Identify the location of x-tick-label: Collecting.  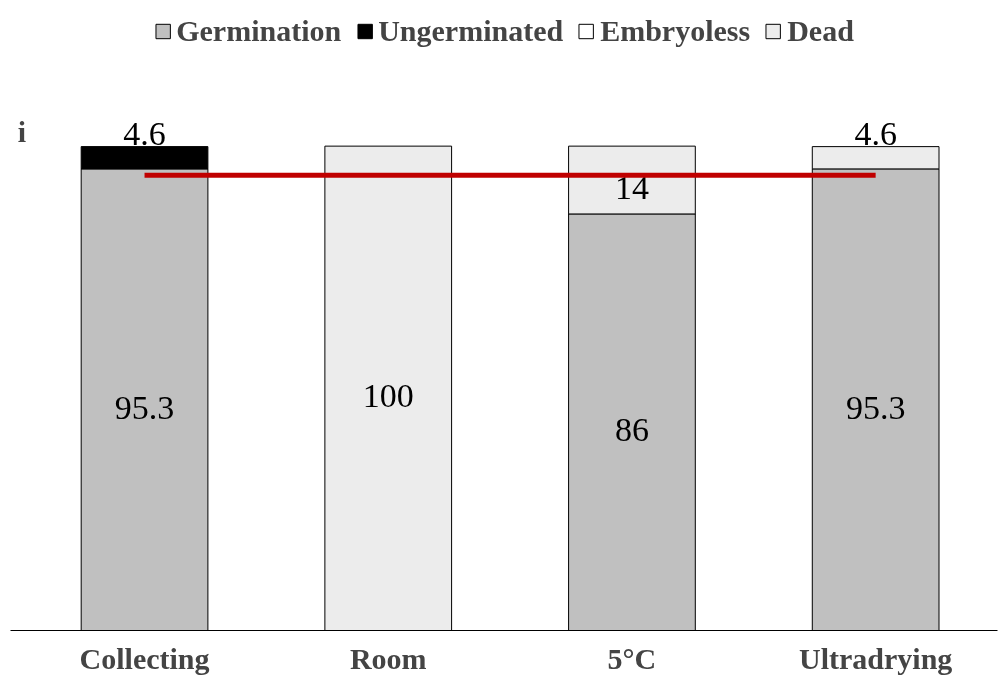
(144, 658).